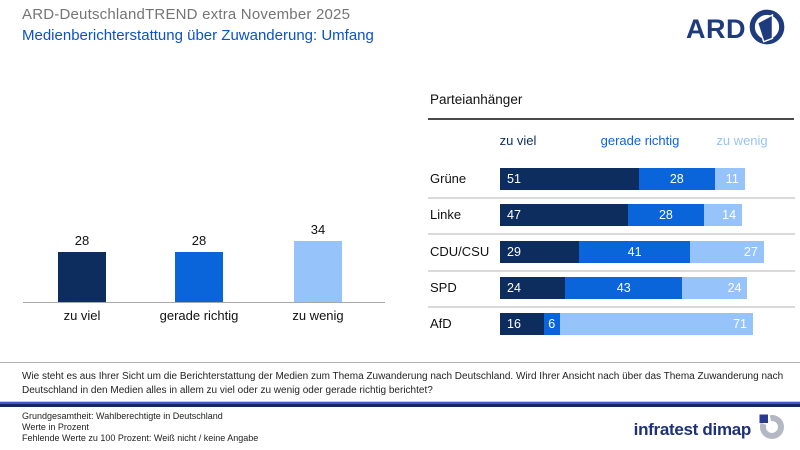  I want to click on bar-segment: 16, so click(522, 324).